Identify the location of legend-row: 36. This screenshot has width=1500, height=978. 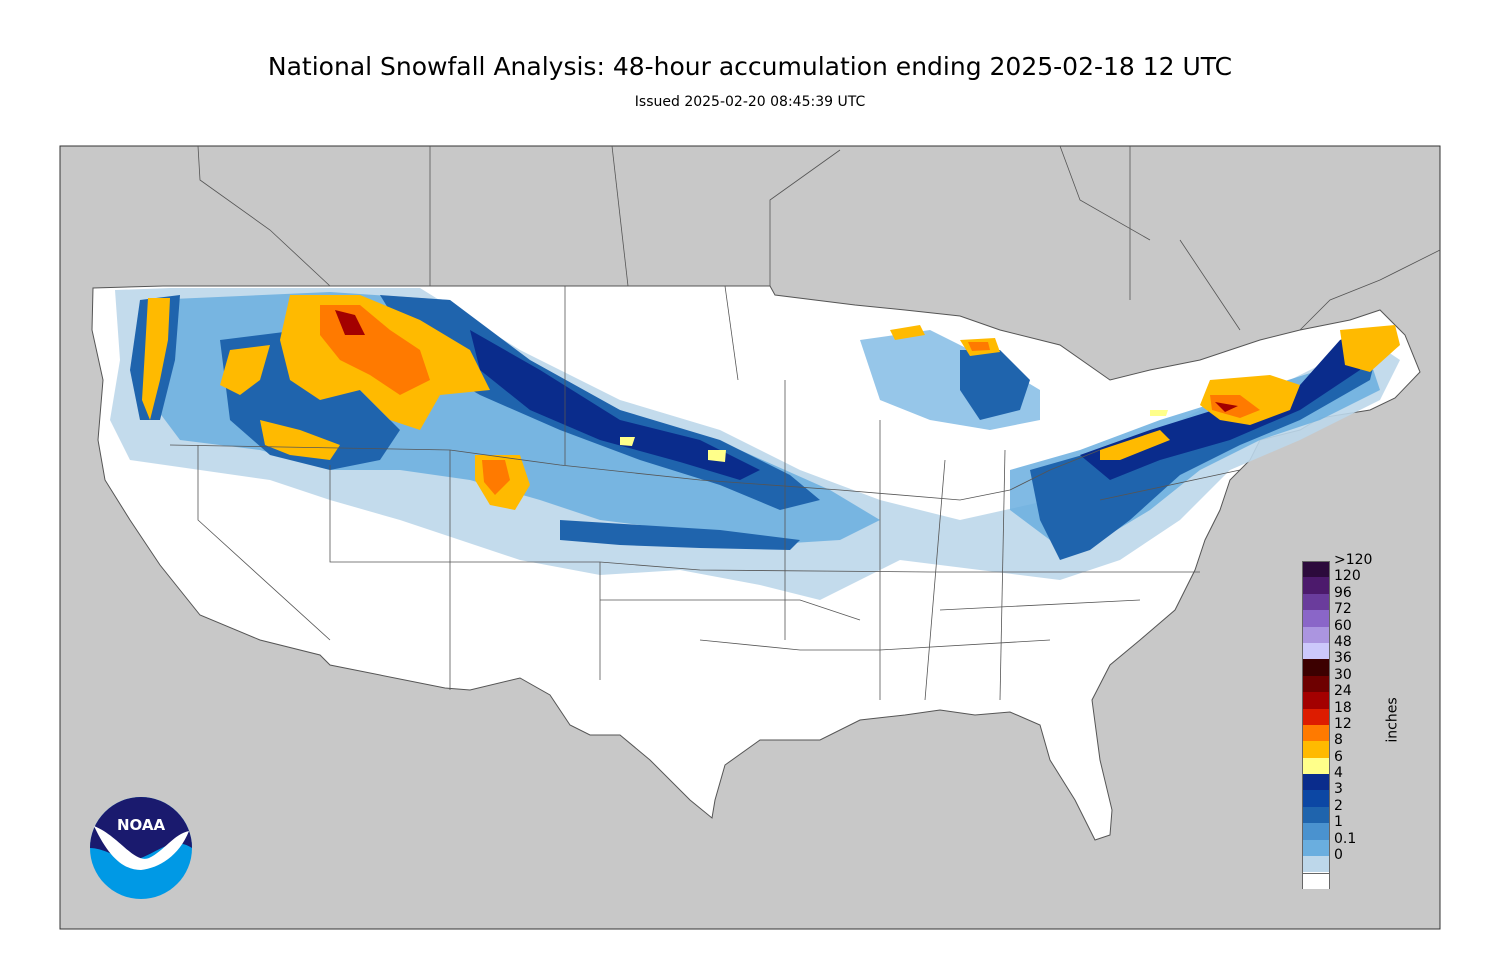
(1352, 663).